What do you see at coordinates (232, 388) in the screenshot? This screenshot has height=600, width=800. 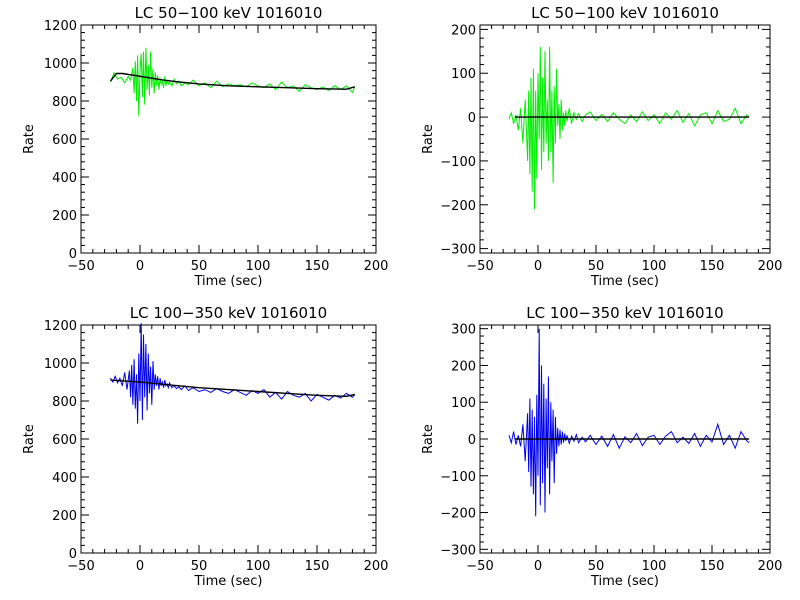 I see `panel-3-model-fit-line` at bounding box center [232, 388].